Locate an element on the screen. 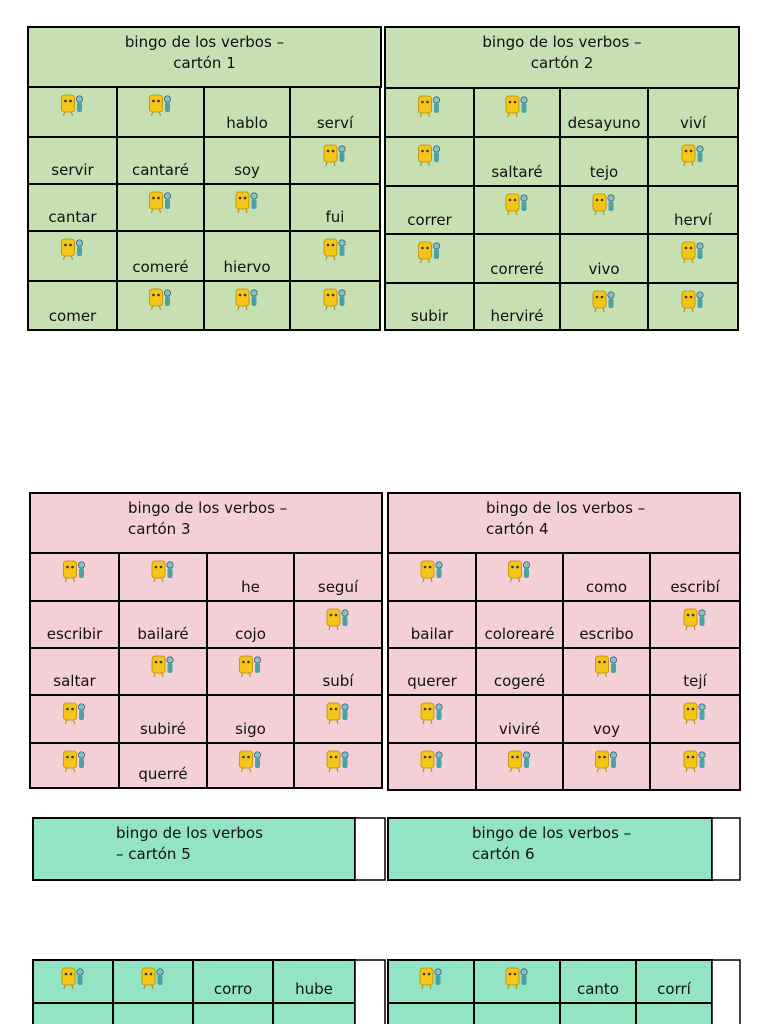 The height and width of the screenshot is (1024, 768). cell-word: viviré is located at coordinates (519, 729).